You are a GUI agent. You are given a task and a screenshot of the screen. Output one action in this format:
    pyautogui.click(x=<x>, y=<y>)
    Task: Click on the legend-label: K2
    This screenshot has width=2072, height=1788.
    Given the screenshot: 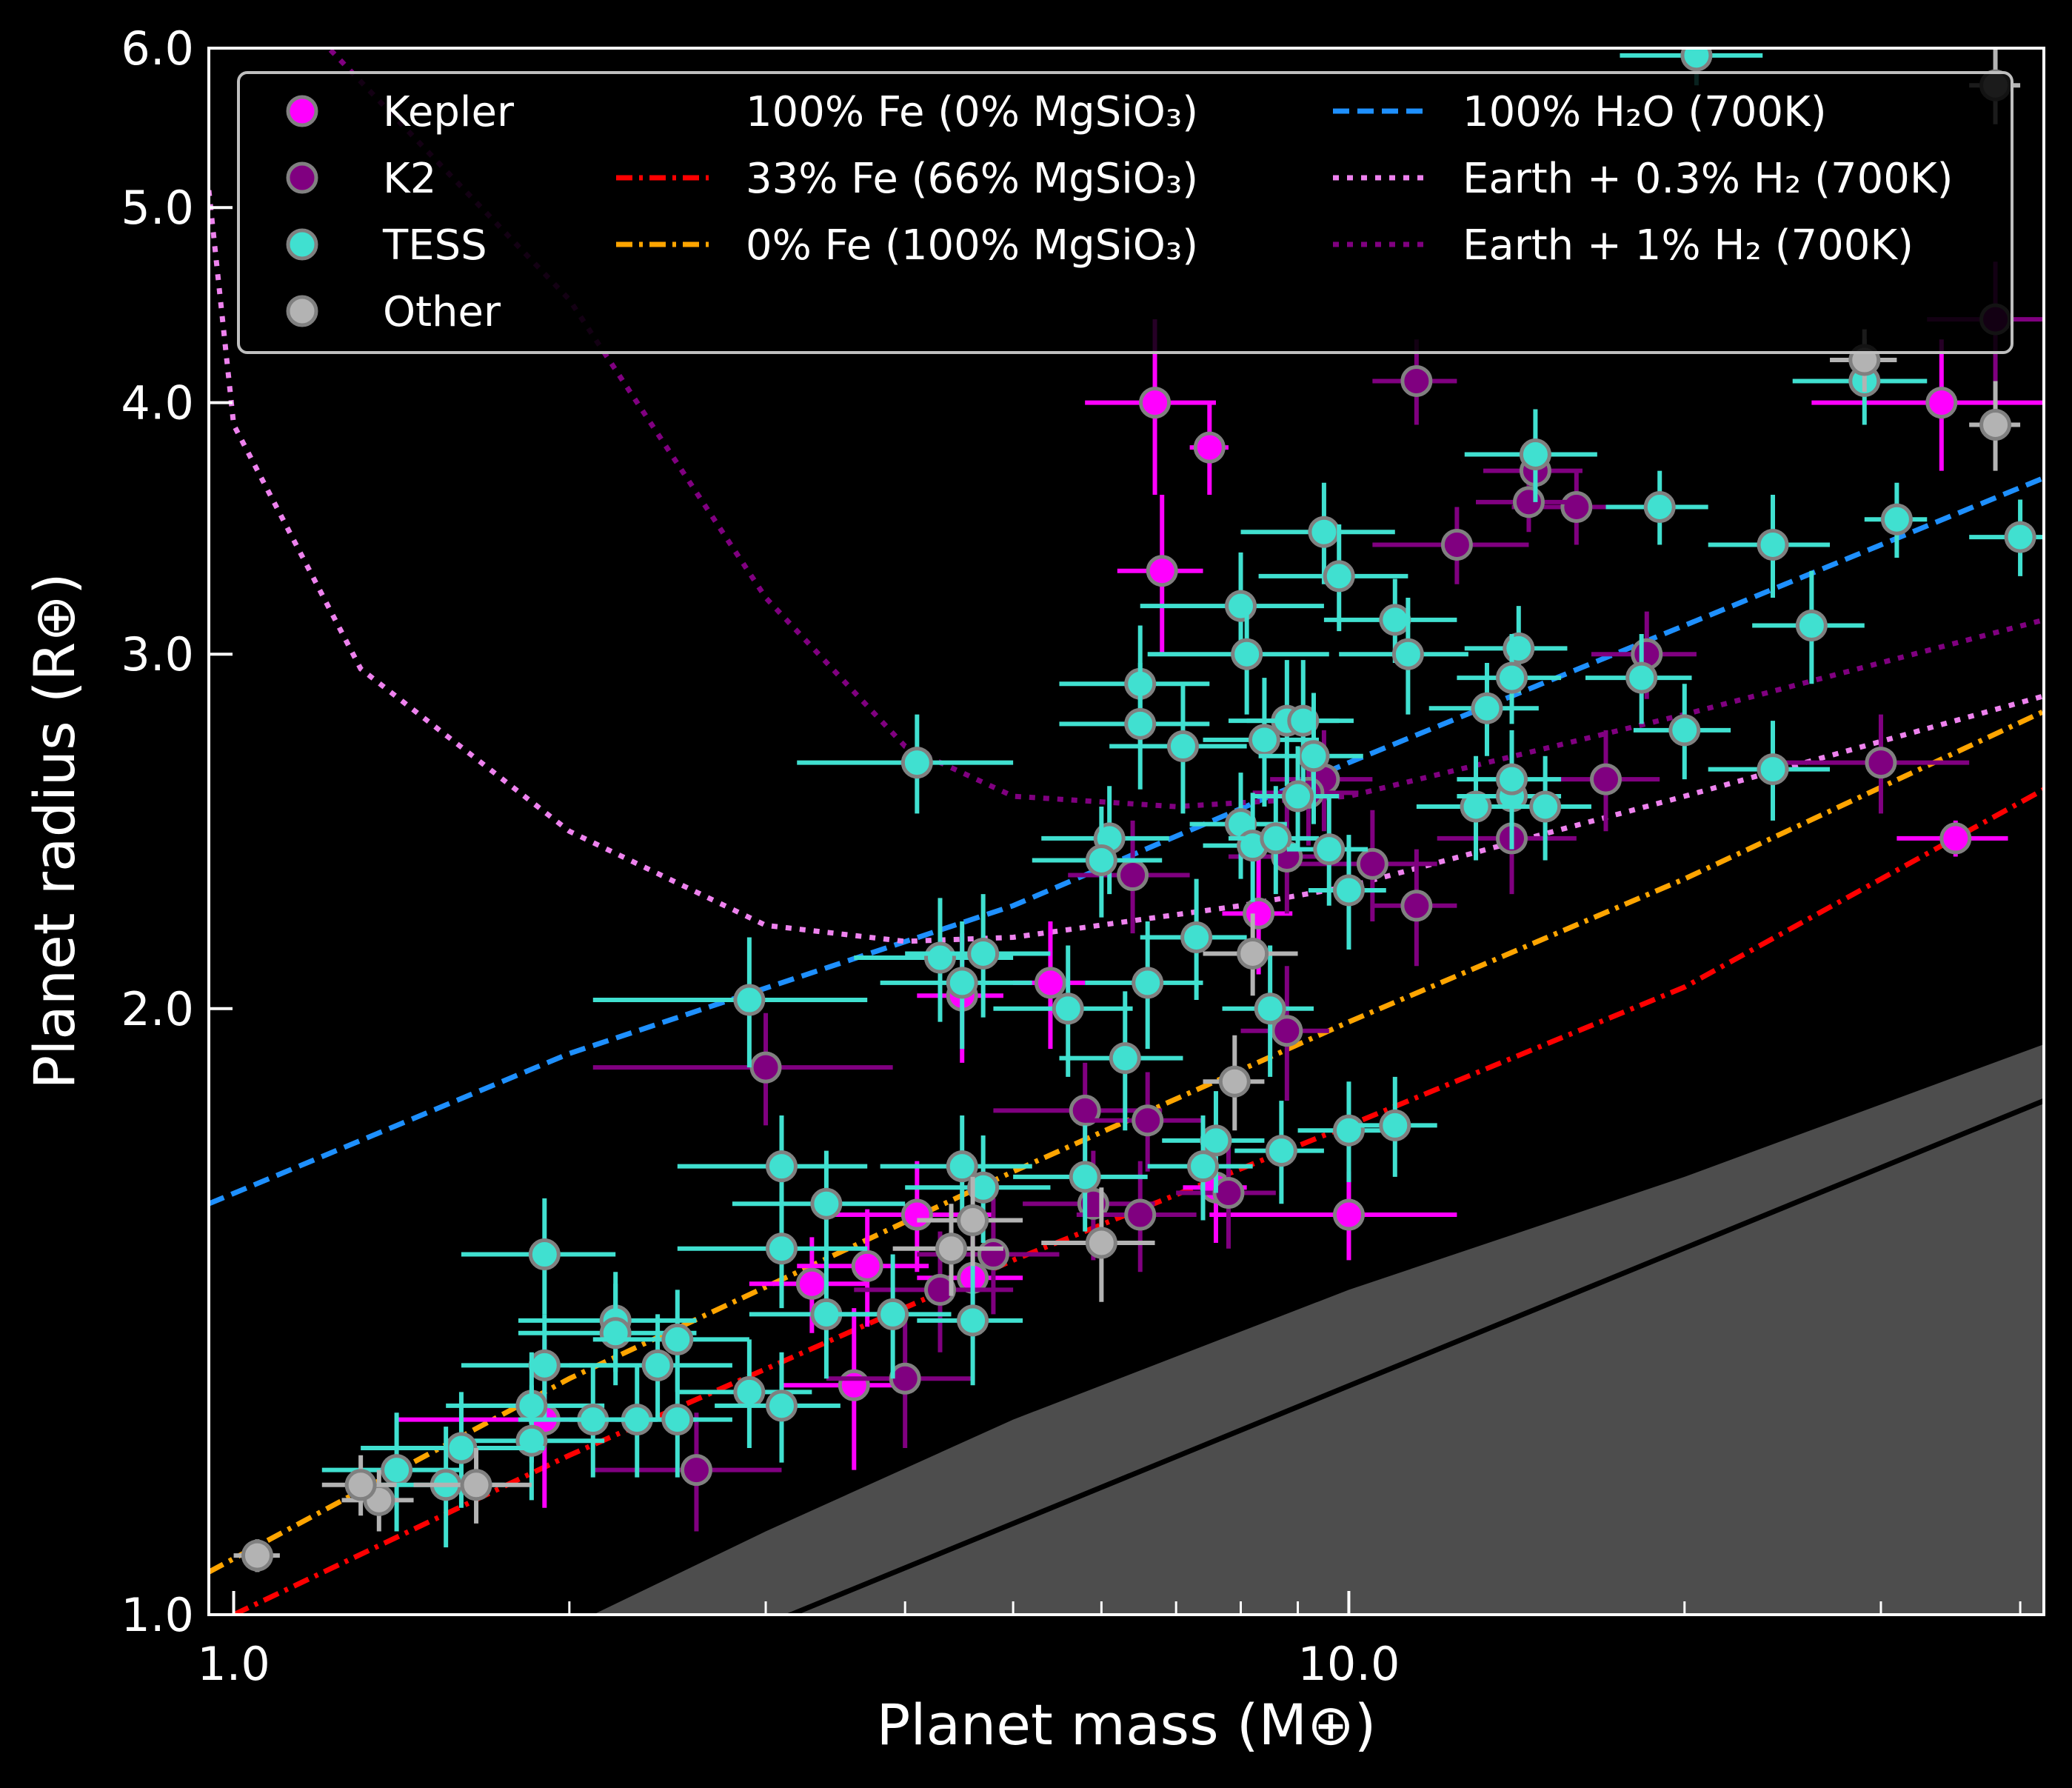 What is the action you would take?
    pyautogui.click(x=409, y=179)
    